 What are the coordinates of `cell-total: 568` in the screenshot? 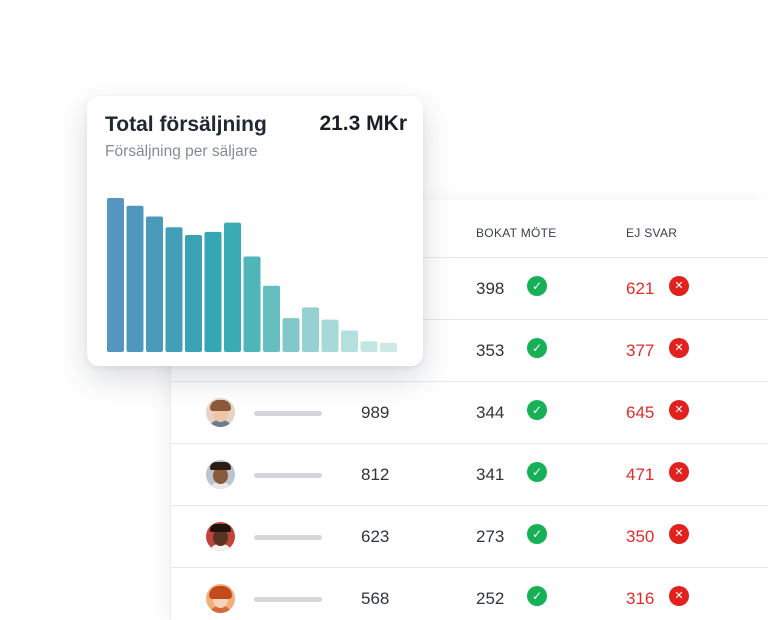 It's located at (375, 598).